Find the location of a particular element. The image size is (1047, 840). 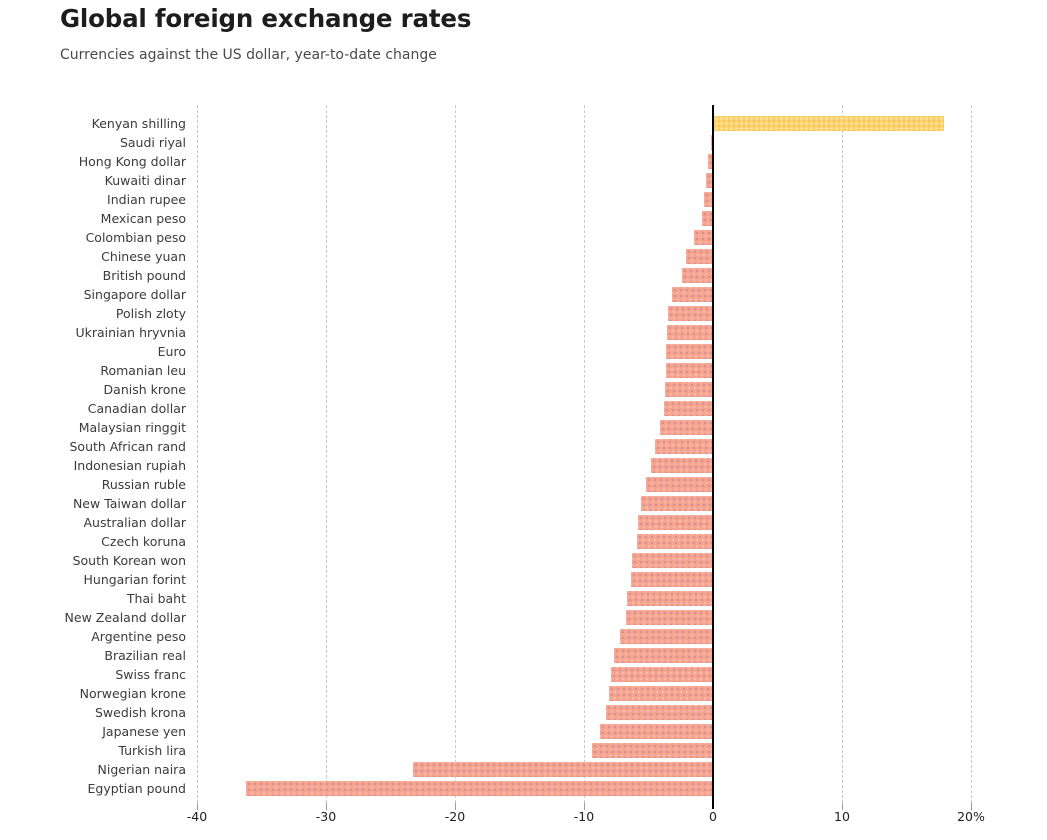

category-label: Singapore dollar is located at coordinates (134, 294).